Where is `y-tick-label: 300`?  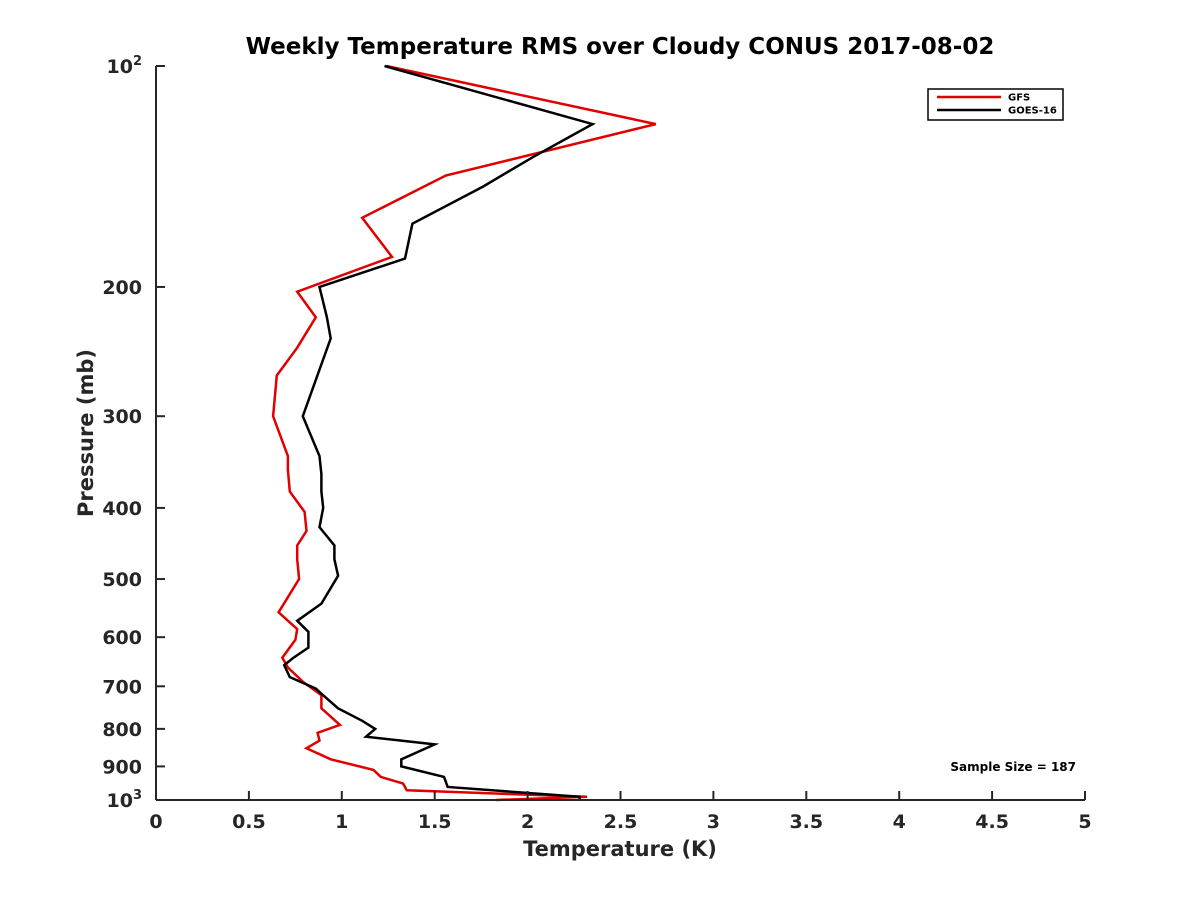 y-tick-label: 300 is located at coordinates (122, 417).